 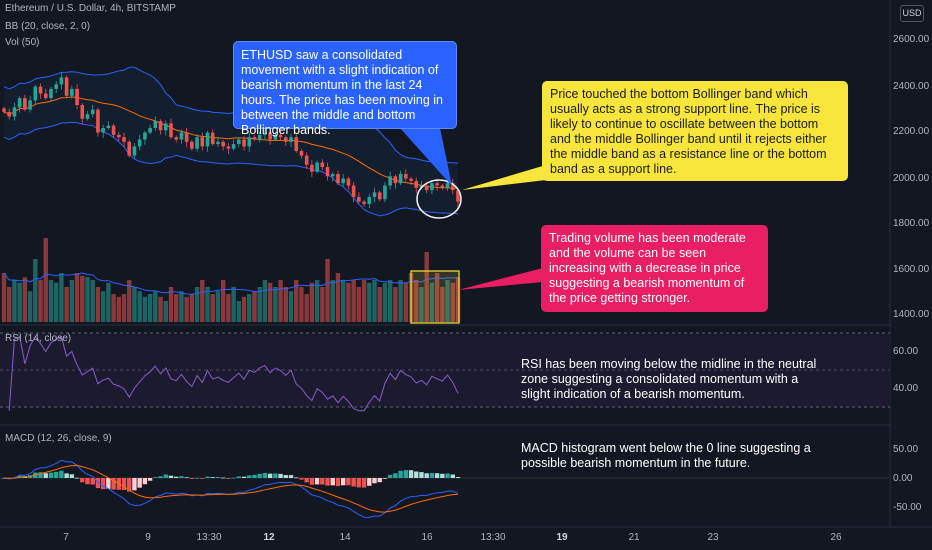 I want to click on x-tick-1330-a: 13:30, so click(x=209, y=537).